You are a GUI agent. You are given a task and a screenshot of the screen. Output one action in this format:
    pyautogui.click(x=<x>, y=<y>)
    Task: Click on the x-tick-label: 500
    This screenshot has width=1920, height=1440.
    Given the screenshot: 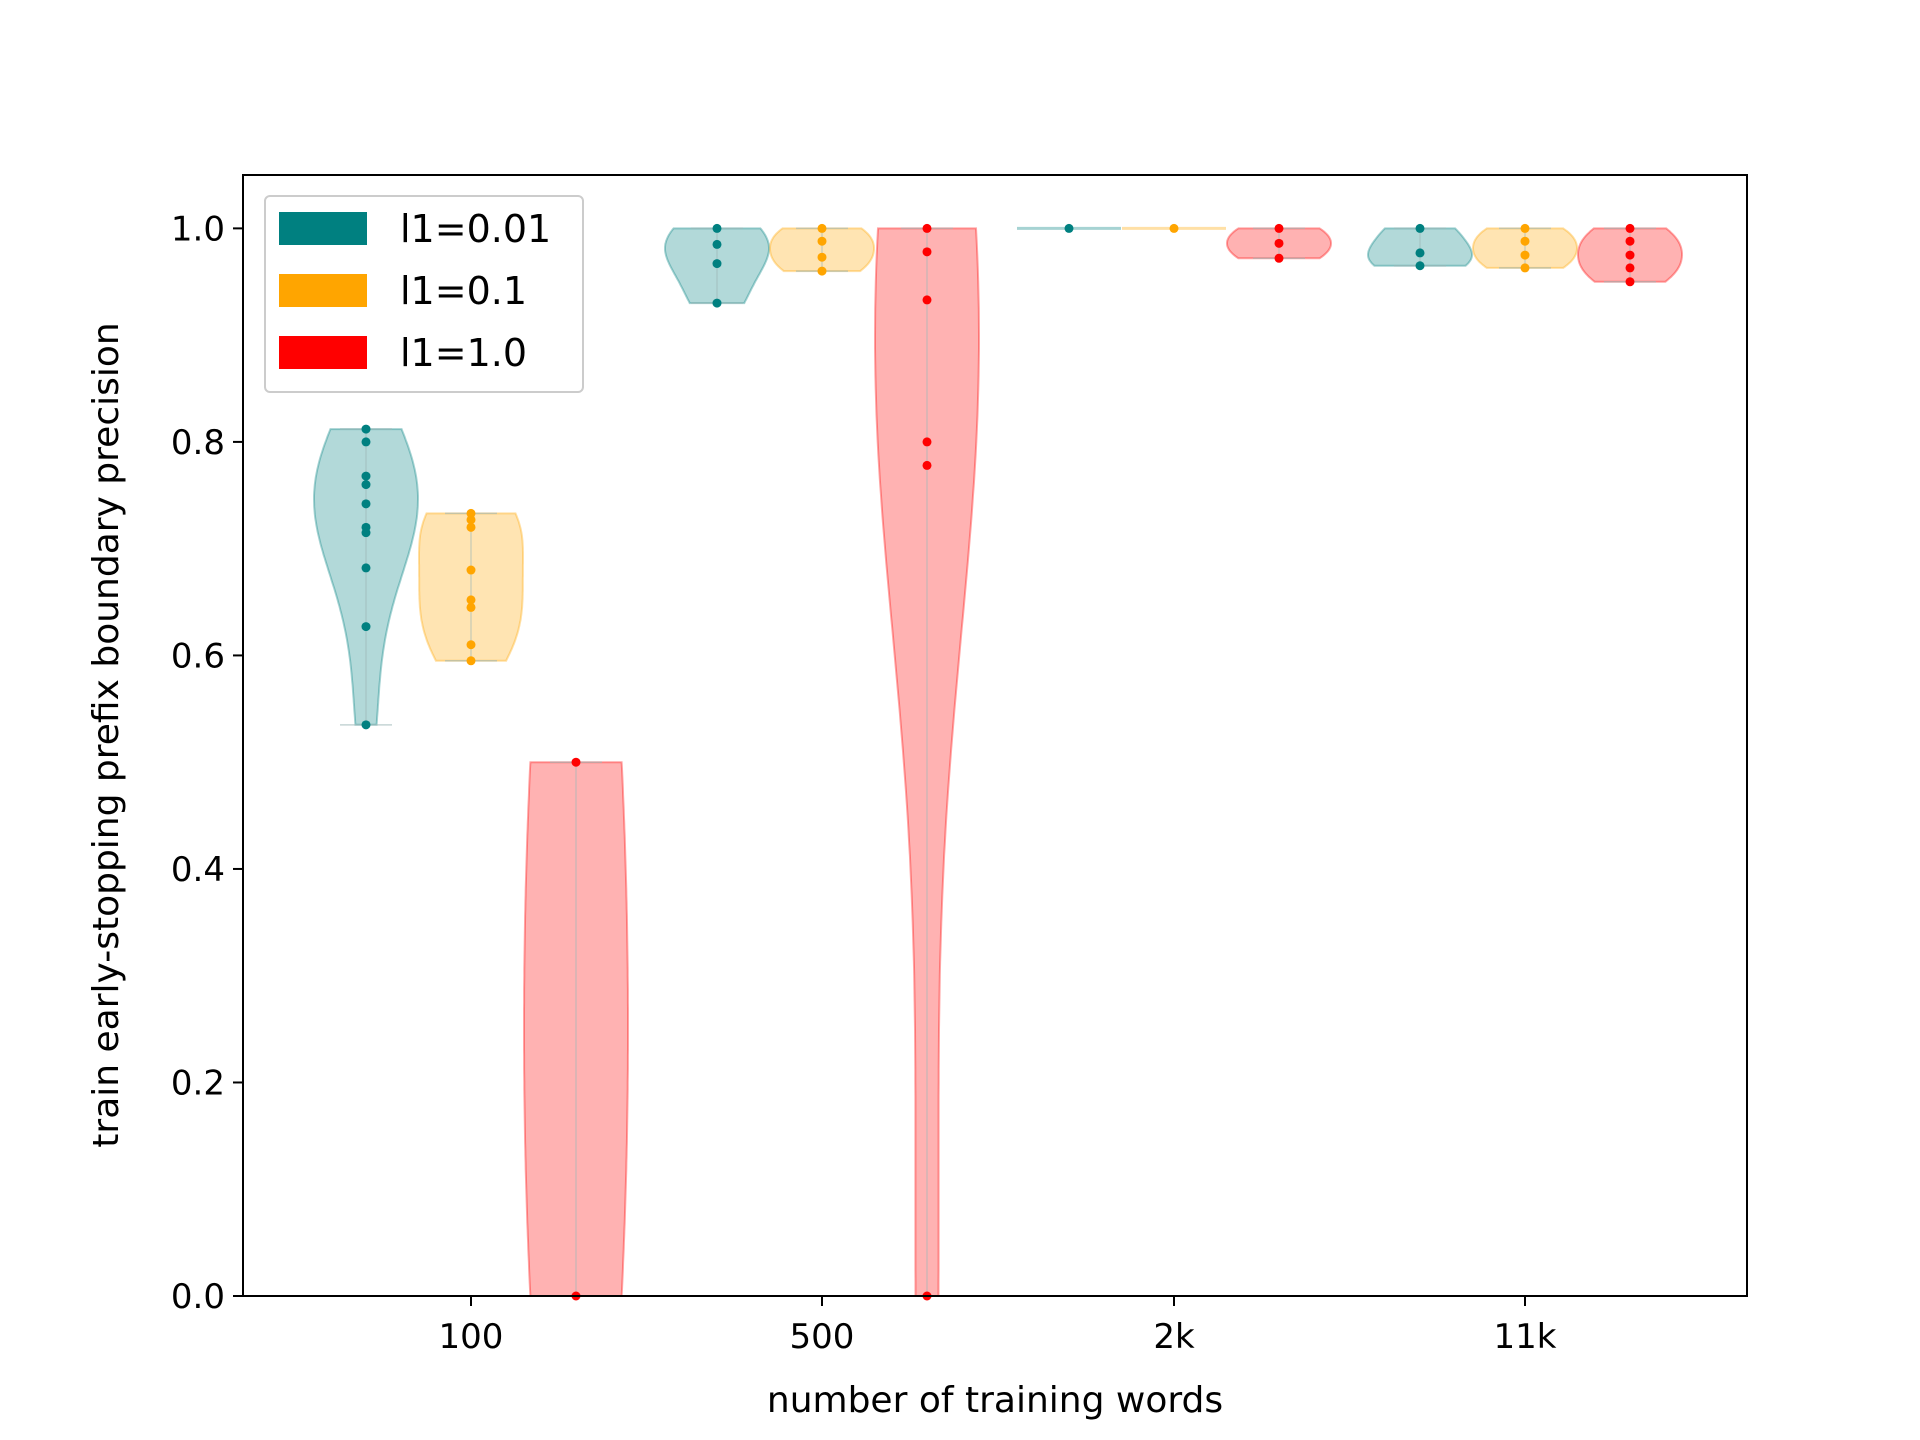 What is the action you would take?
    pyautogui.click(x=822, y=1337)
    